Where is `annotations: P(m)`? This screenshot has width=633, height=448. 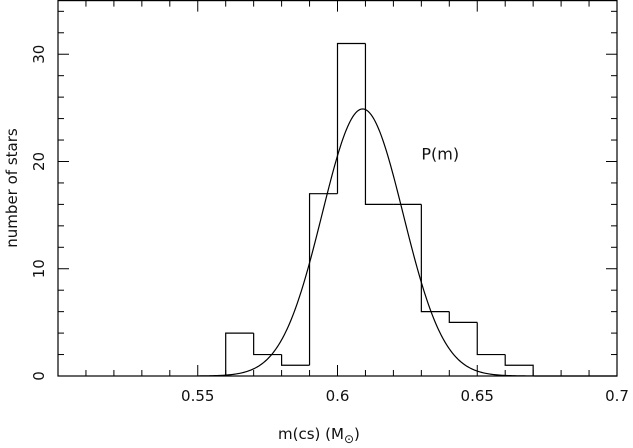 annotations: P(m) is located at coordinates (440, 153).